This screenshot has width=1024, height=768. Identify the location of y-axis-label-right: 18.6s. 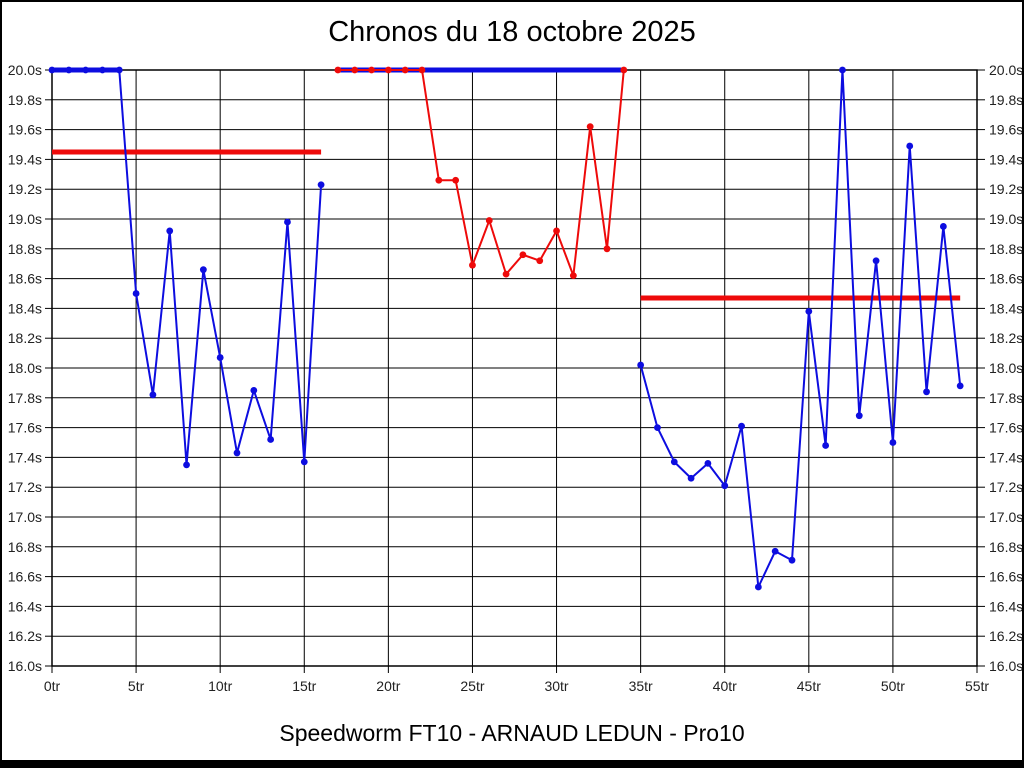
(1006, 279).